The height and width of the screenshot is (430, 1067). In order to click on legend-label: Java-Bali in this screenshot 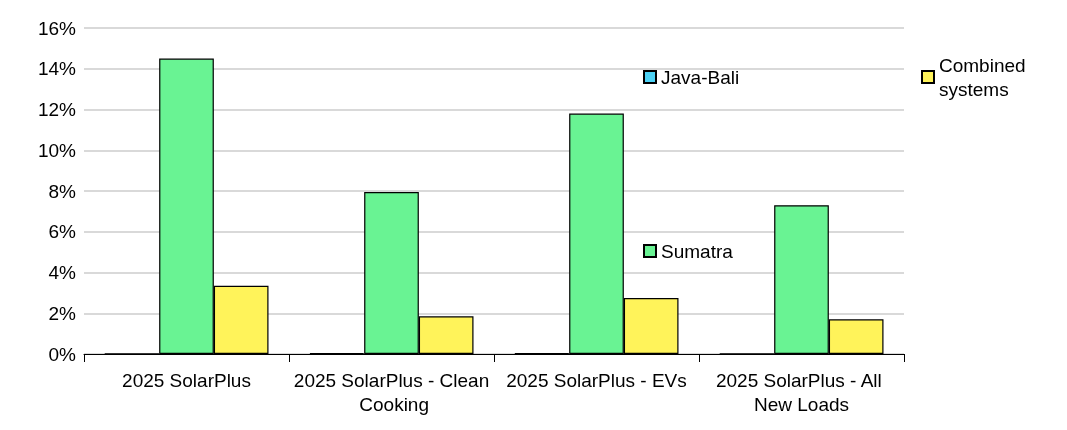, I will do `click(700, 77)`.